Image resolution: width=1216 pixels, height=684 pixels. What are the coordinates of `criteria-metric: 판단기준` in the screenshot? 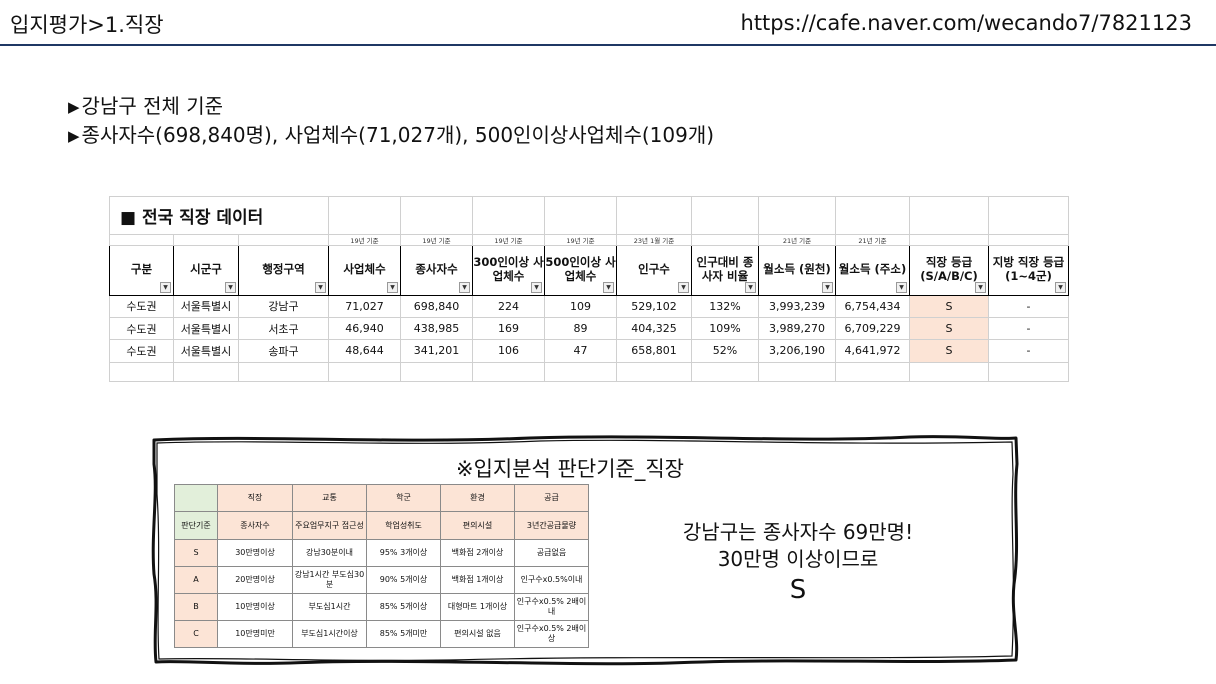 It's located at (196, 525).